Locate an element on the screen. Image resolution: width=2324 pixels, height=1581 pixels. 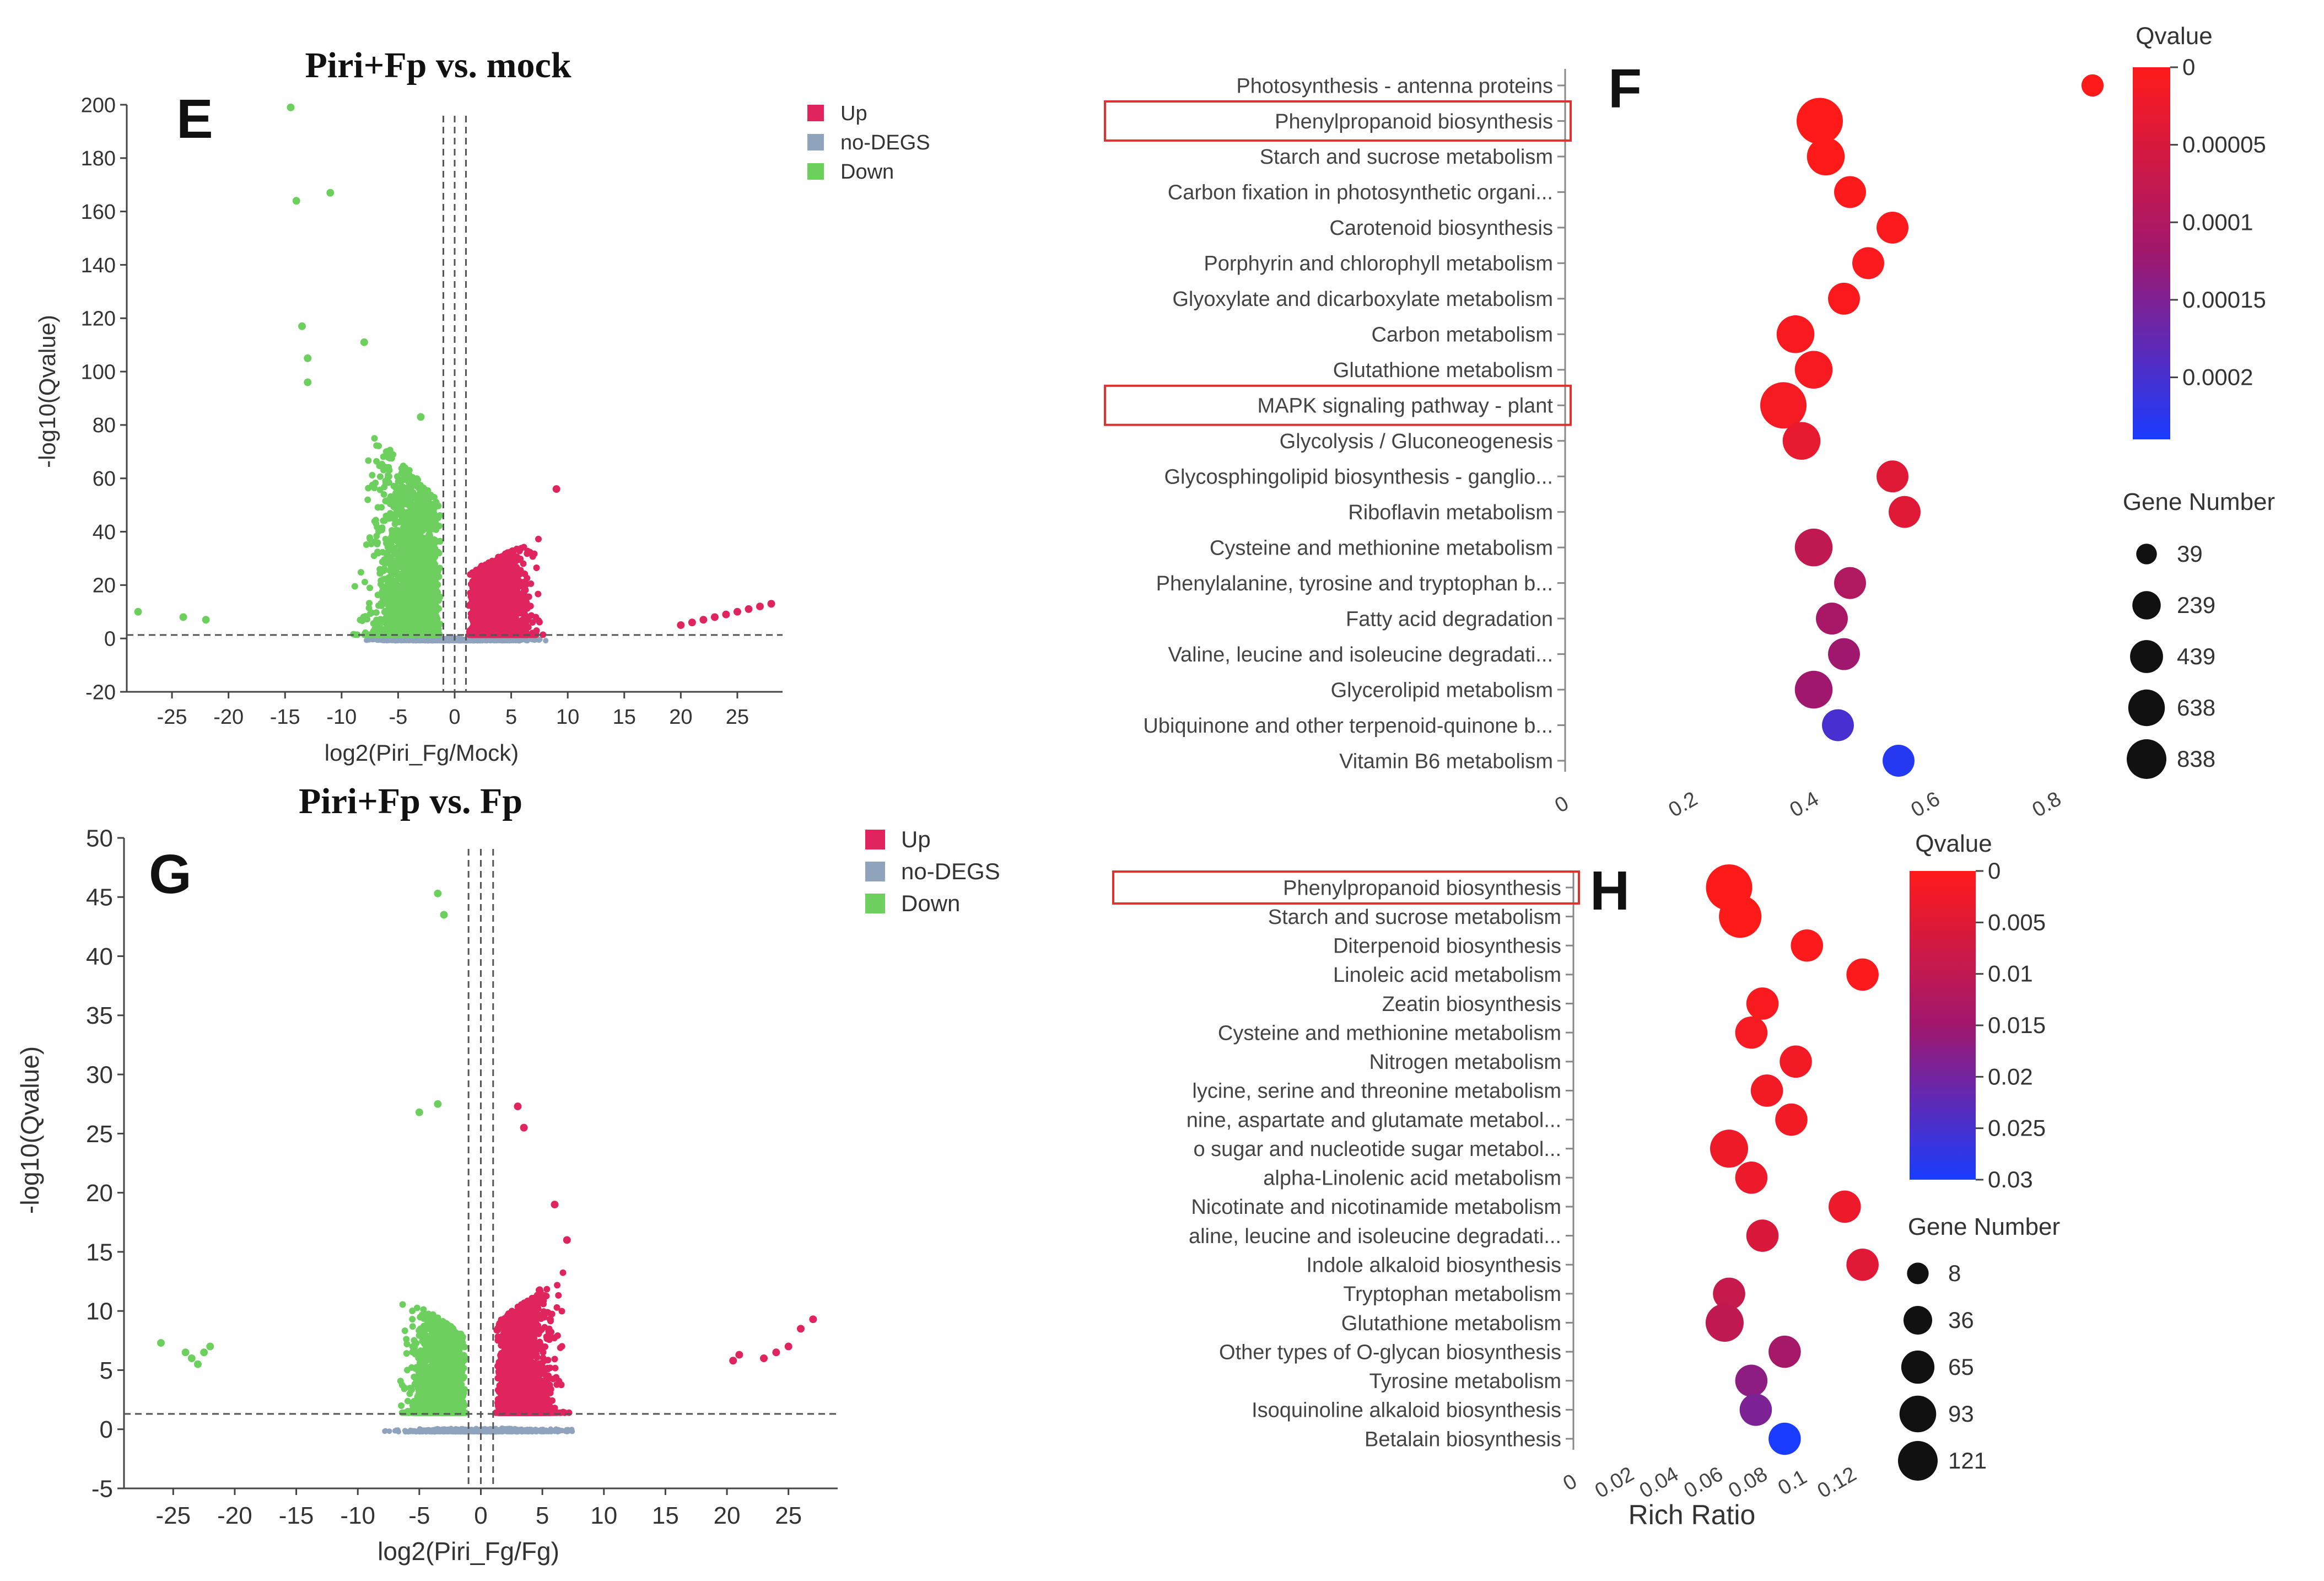
y-tick-label: 40 is located at coordinates (105, 532).